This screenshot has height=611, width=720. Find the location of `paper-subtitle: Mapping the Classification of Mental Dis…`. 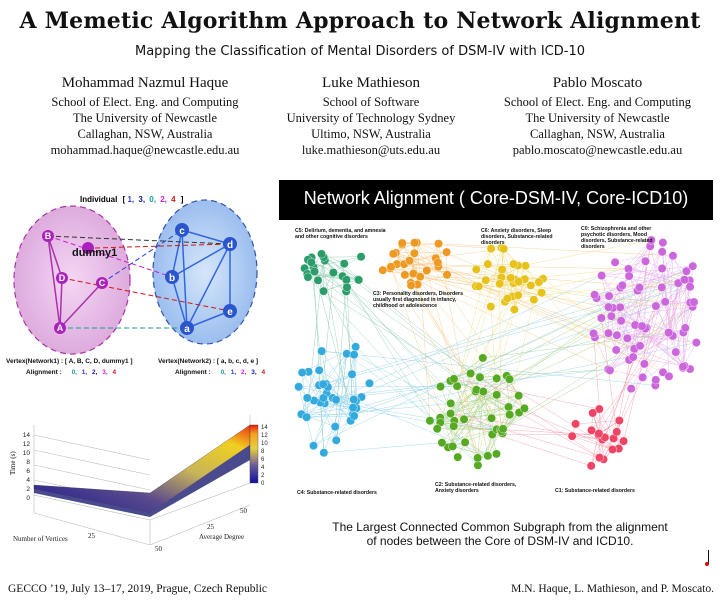

paper-subtitle: Mapping the Classification of Mental Dis… is located at coordinates (360, 51).